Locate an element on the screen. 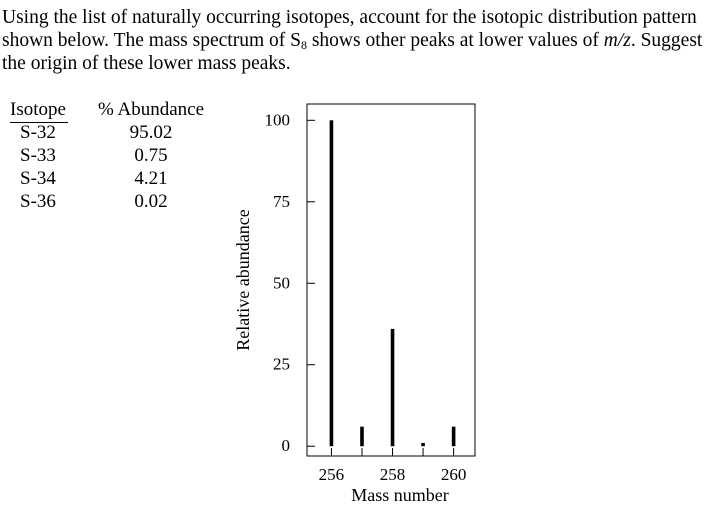  isotope-table-header: Isotope % Abundance is located at coordinates (106, 109).